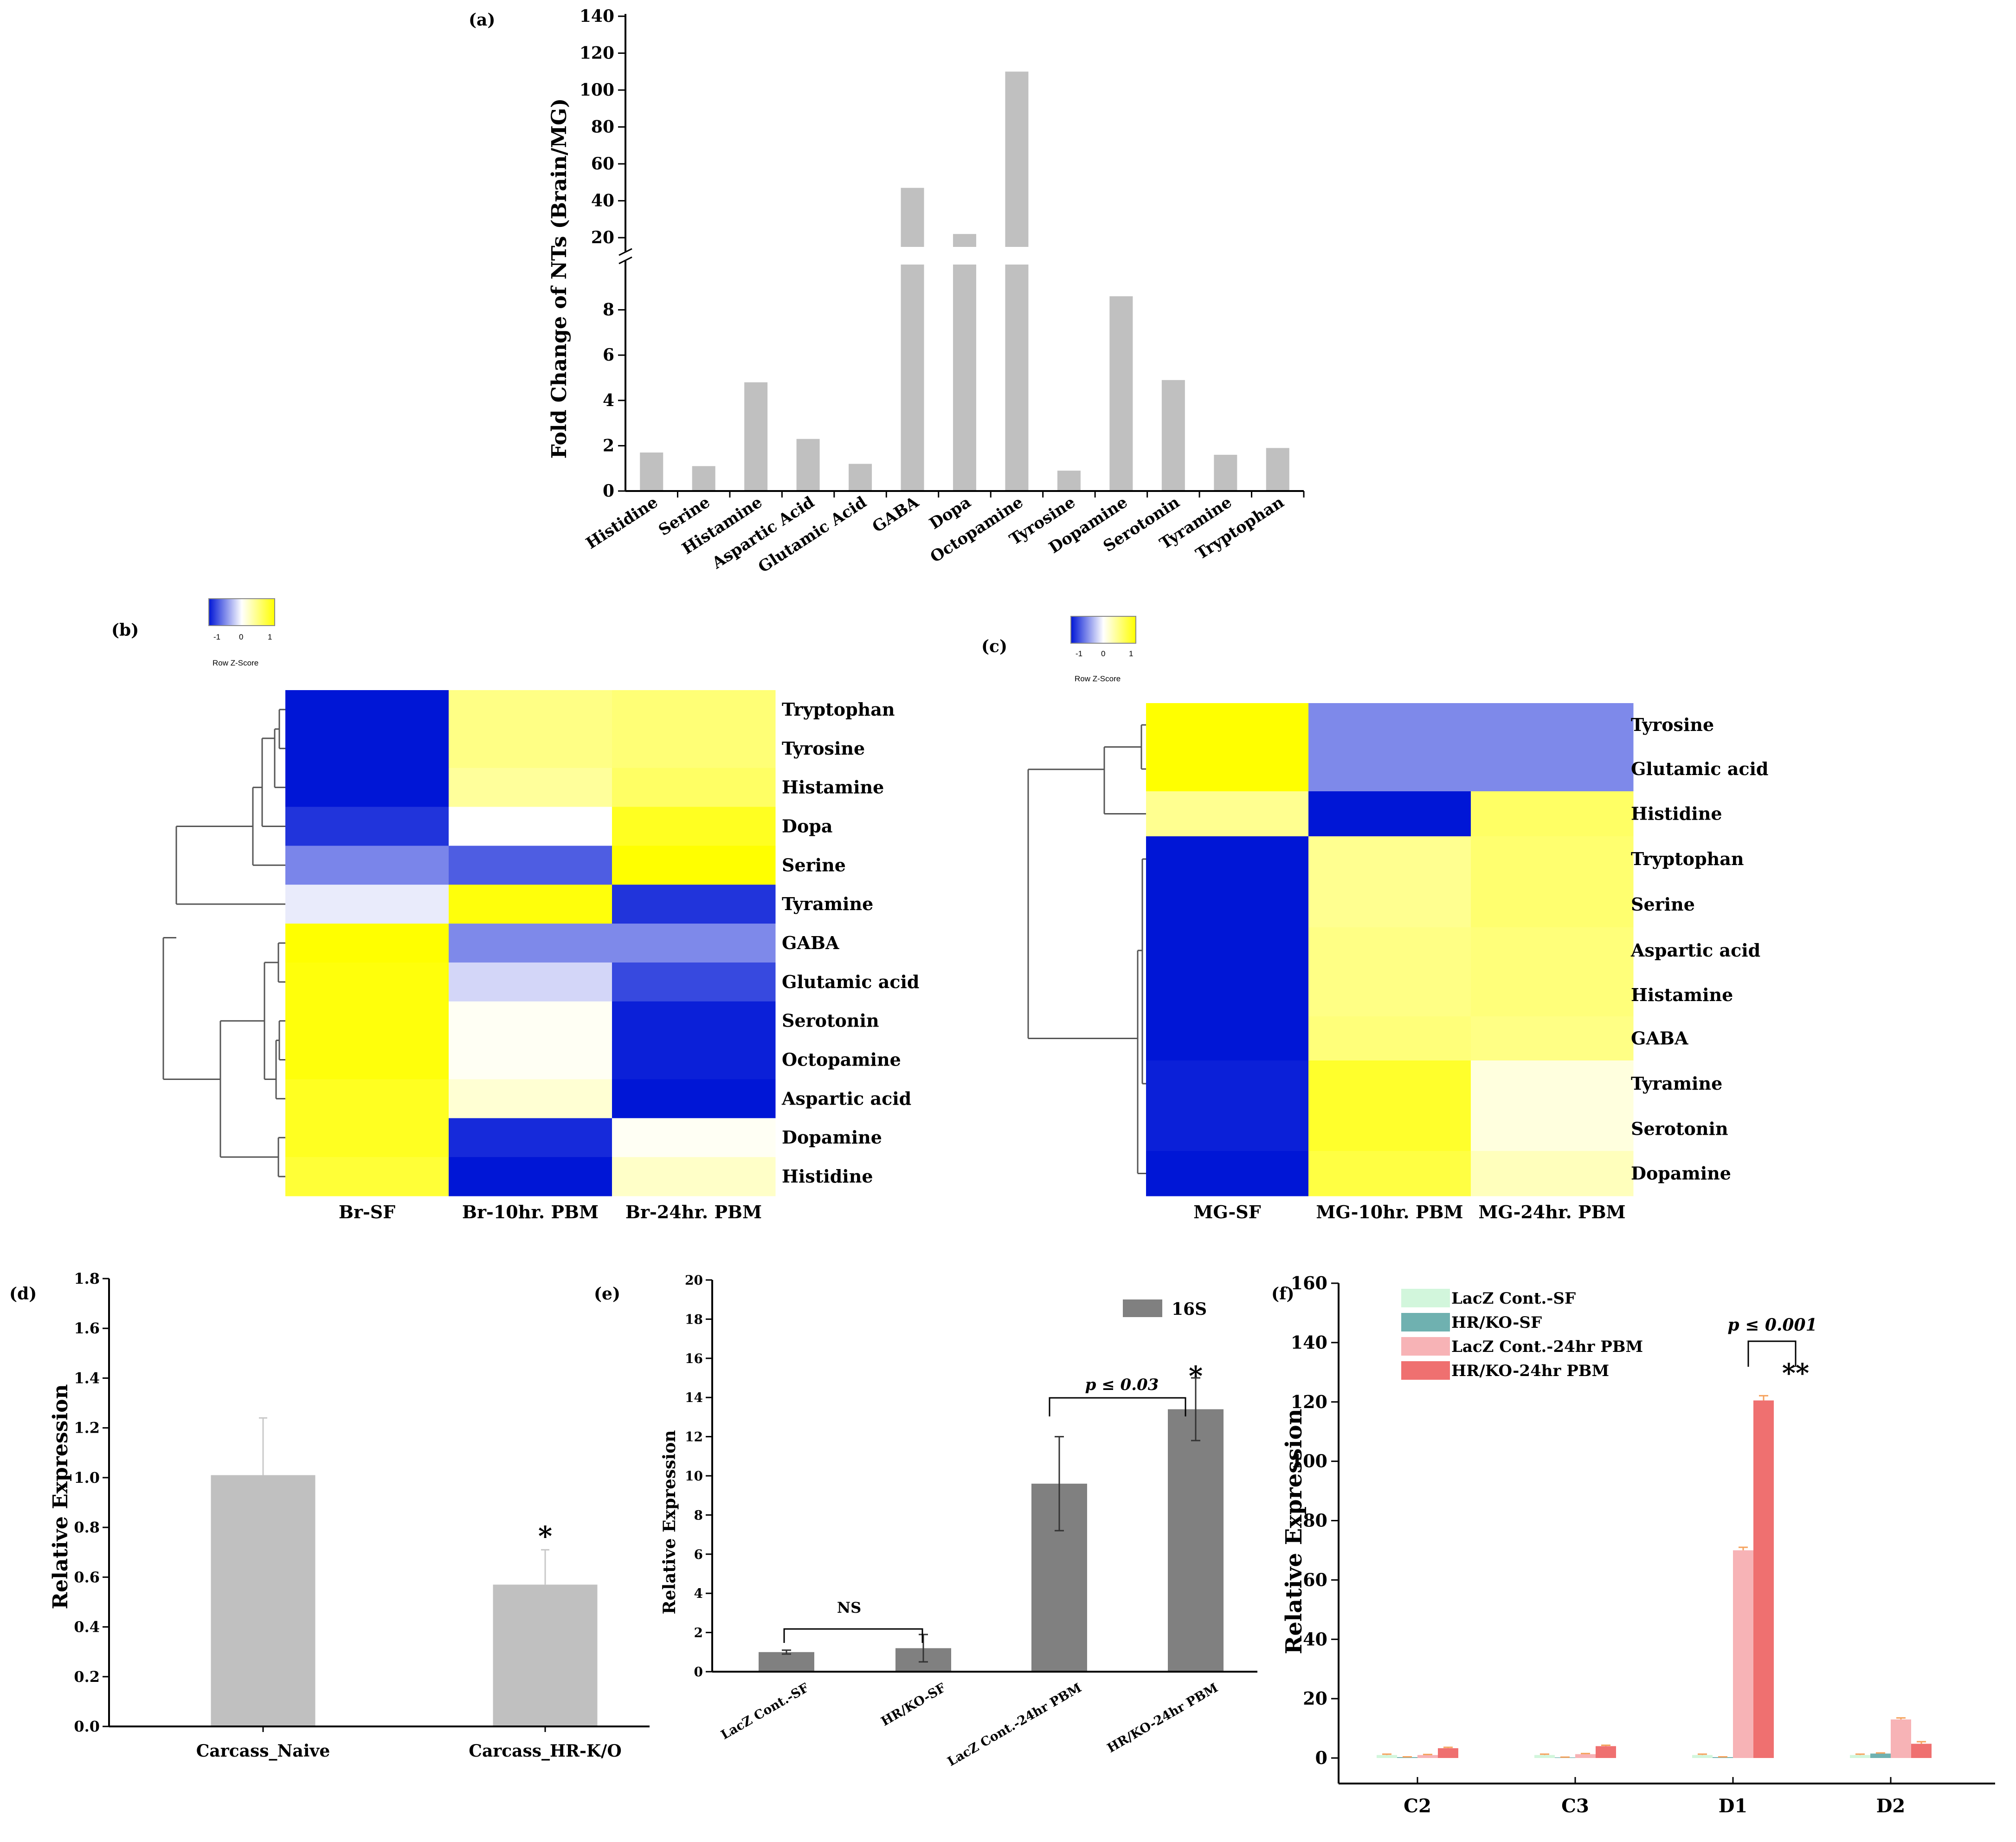 This screenshot has width=2016, height=1842. I want to click on panel-f-bar-d1-lacz-cont-sf, so click(1702, 1756).